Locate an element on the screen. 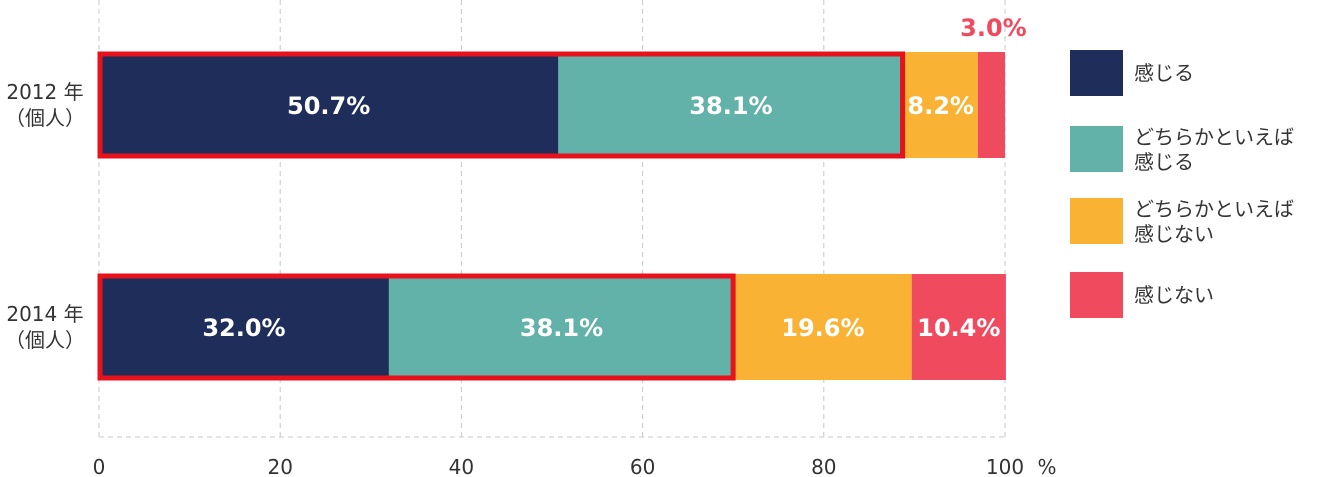 The width and height of the screenshot is (1326, 477). x-tick-label: 20 is located at coordinates (279, 466).